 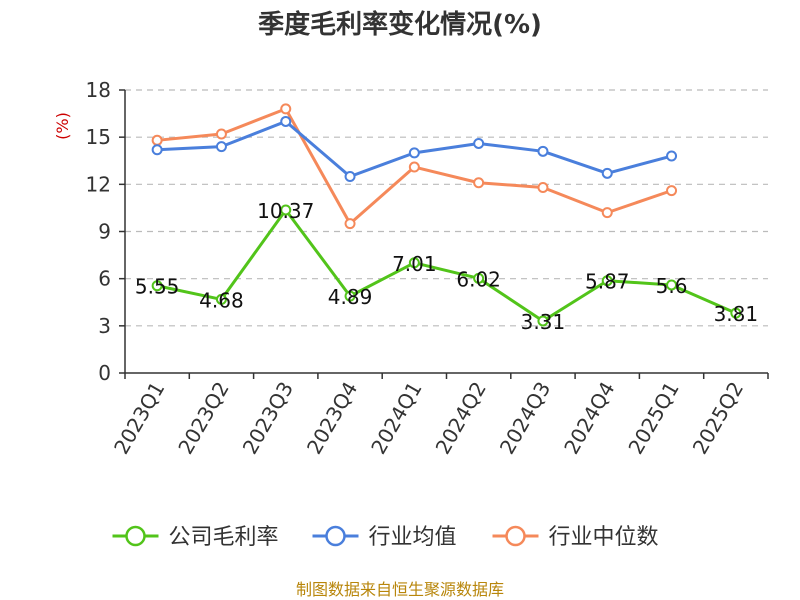 I want to click on y-tick-label: 9, so click(x=104, y=232).